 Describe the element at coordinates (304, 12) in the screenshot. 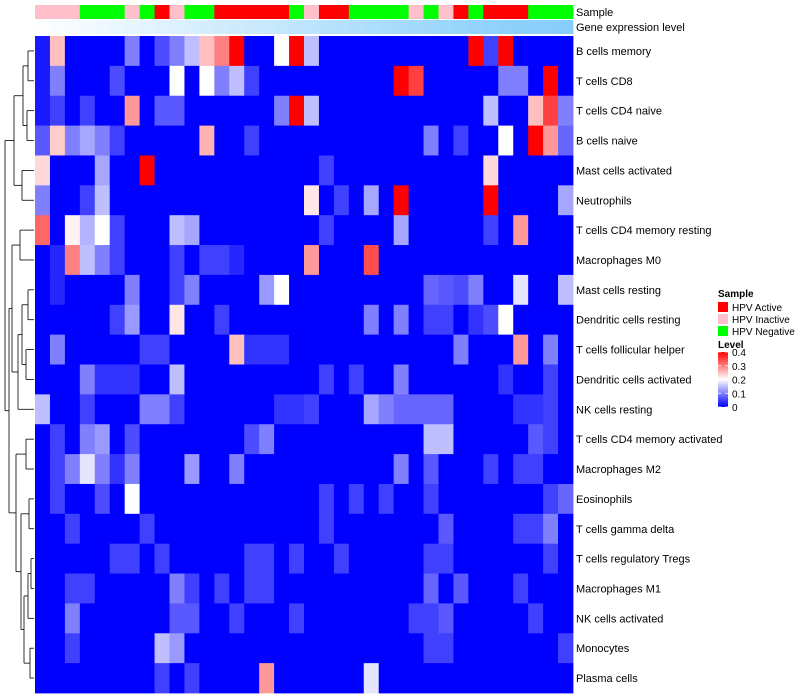

I see `sample-annotation-track` at that location.